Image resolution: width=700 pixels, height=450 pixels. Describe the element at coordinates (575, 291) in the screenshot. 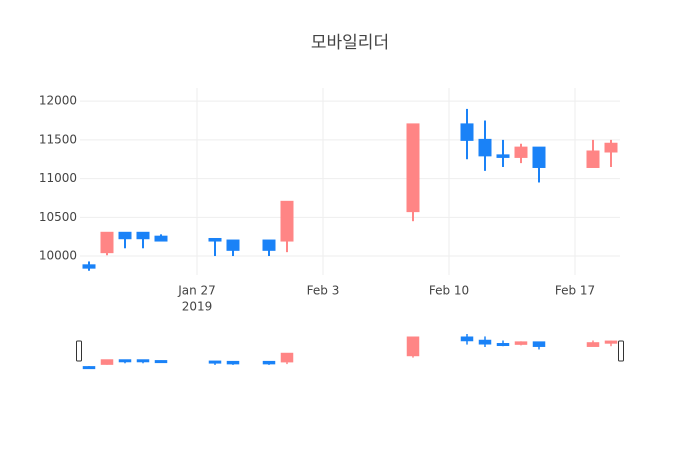

I see `x-tick-label: Feb 17` at that location.